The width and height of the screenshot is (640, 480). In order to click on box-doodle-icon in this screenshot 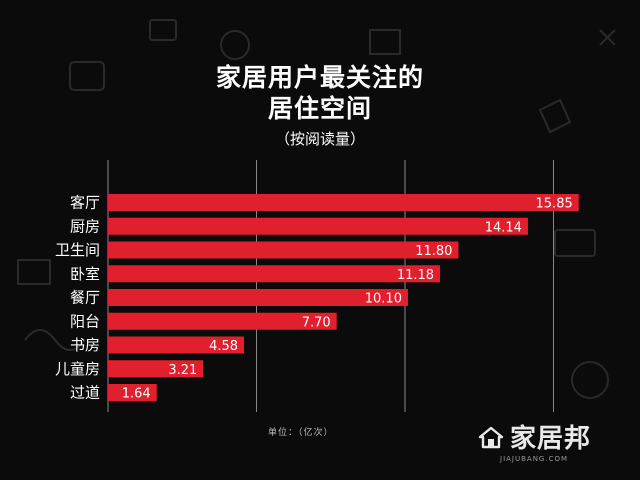, I will do `click(163, 30)`.